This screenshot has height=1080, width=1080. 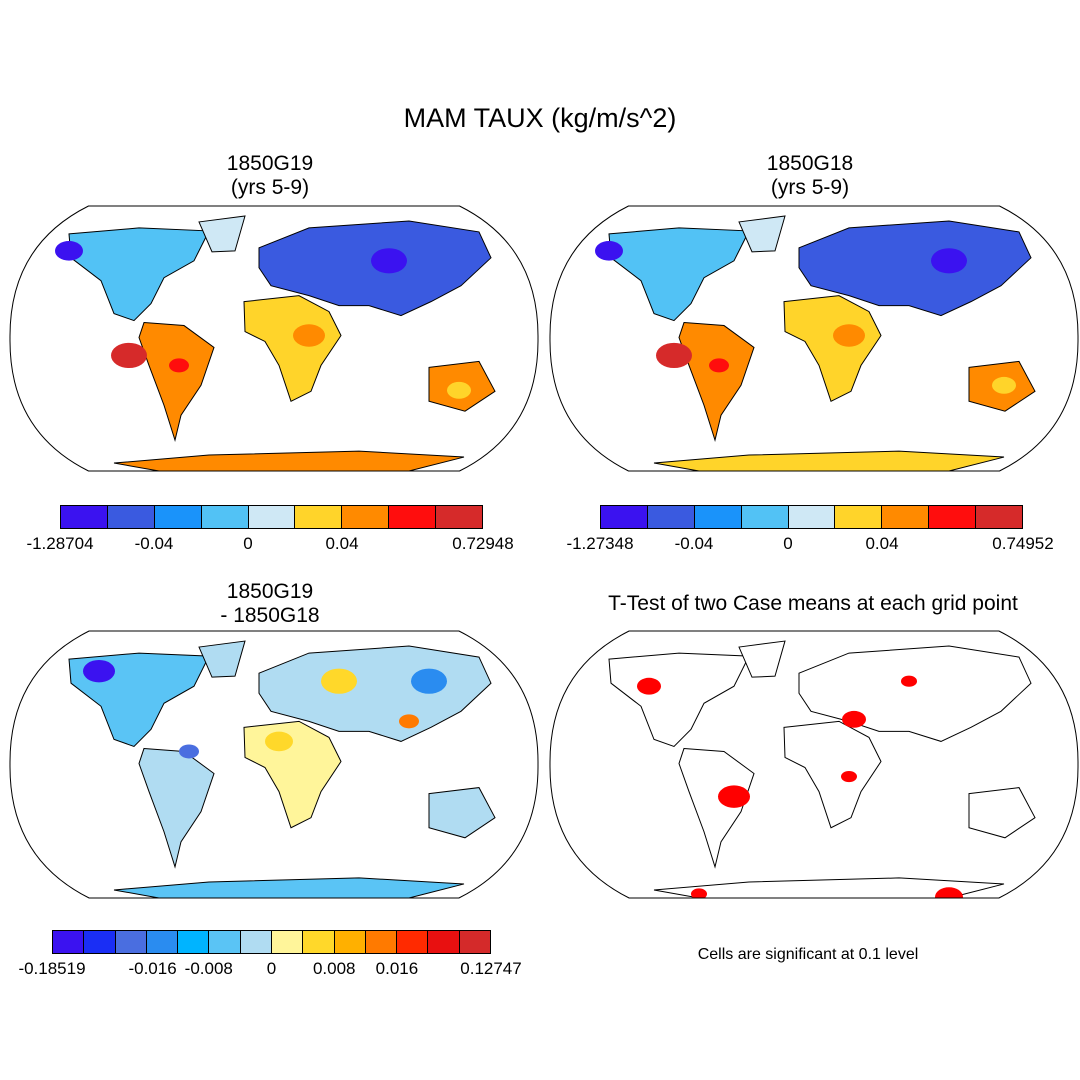 I want to click on panel-title-line: 1850G19, so click(x=270, y=591).